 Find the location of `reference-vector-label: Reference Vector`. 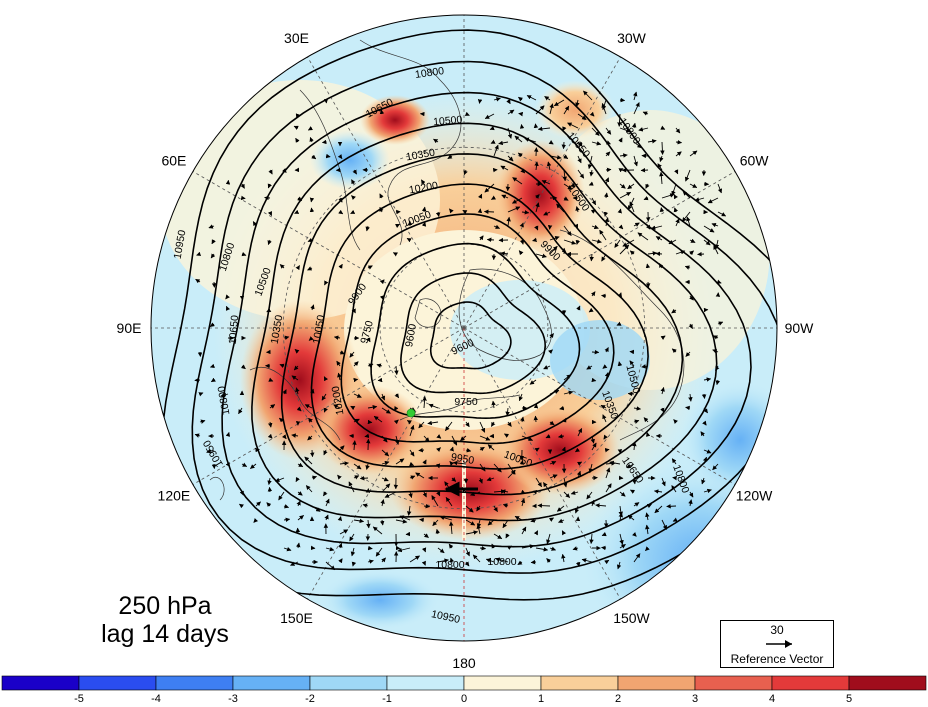

reference-vector-label: Reference Vector is located at coordinates (777, 659).